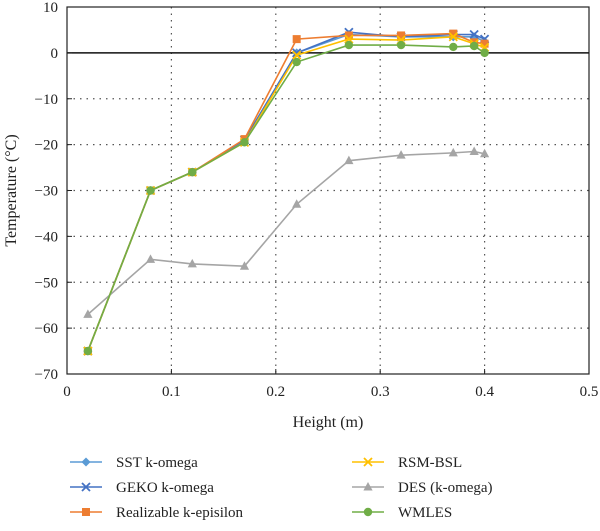  What do you see at coordinates (67, 392) in the screenshot?
I see `x-tick-label: 0` at bounding box center [67, 392].